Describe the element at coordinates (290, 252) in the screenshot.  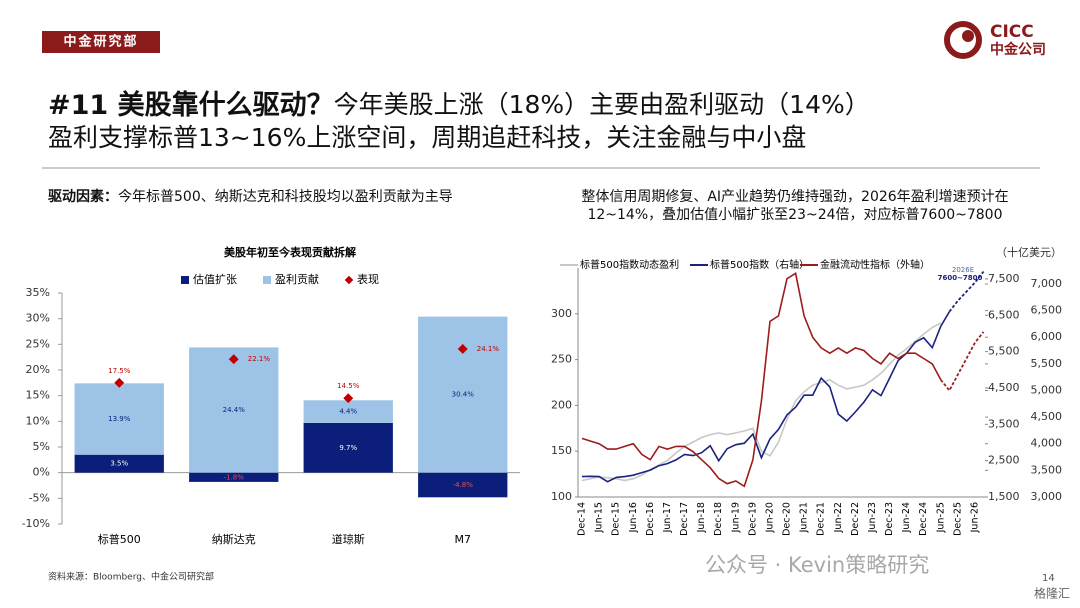
I see `chart-title: 美股年初至今表现贡献拆解` at that location.